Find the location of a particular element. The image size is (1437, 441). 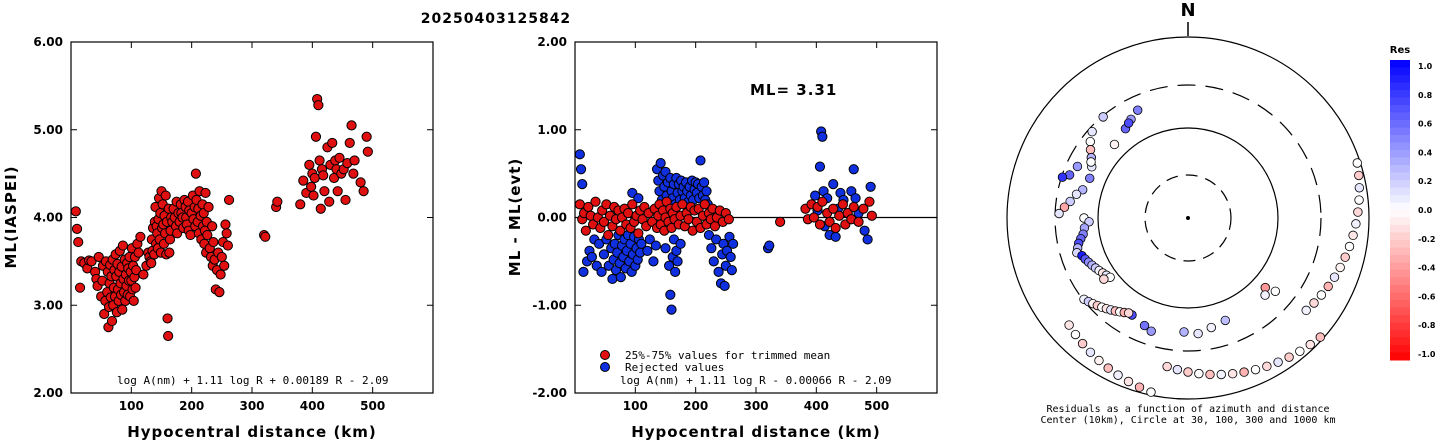

x-tick-label: 400 is located at coordinates (312, 406).